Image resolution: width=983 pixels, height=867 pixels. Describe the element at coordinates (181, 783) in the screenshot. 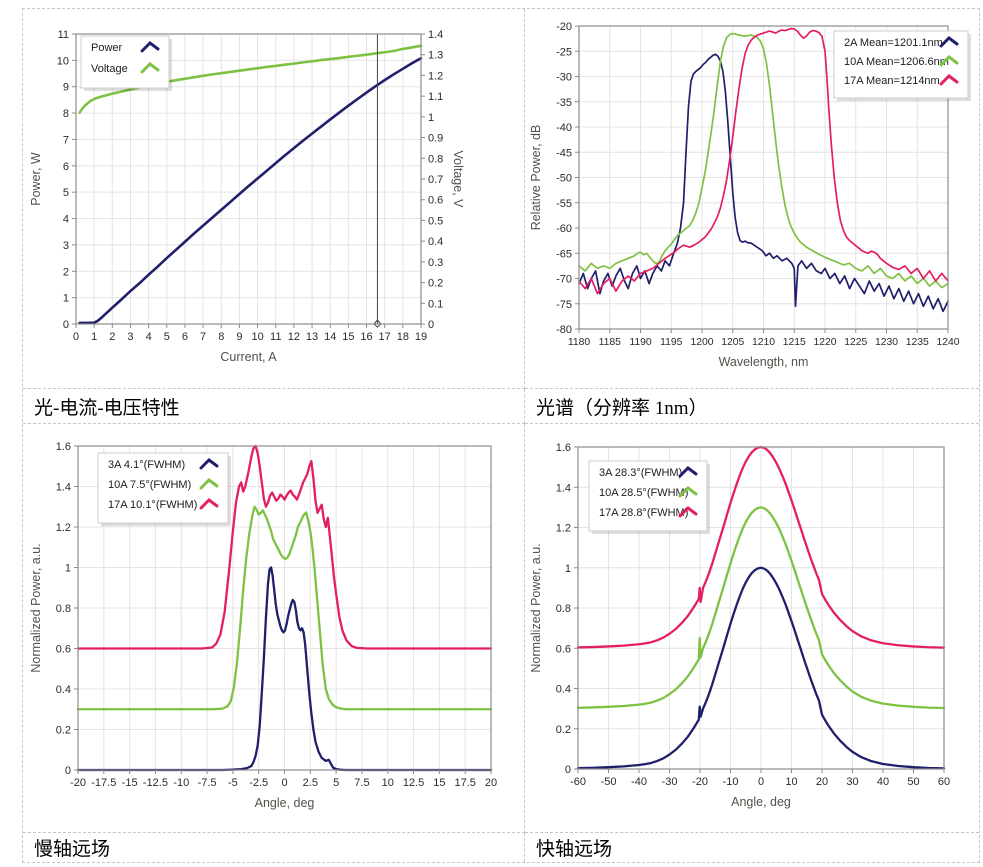

I see `svg-text: -10` at that location.